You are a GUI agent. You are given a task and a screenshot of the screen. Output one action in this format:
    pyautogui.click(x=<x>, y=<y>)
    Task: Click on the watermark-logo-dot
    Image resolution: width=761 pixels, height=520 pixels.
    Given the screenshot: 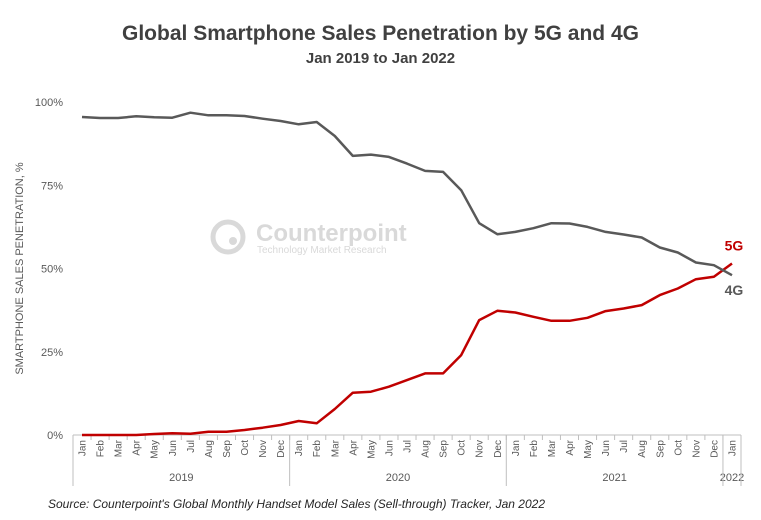 What is the action you would take?
    pyautogui.click(x=233, y=241)
    